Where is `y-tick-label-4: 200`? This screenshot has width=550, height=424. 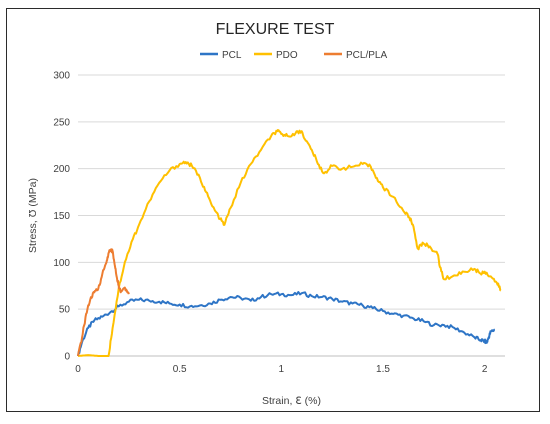
y-tick-label-4: 200 is located at coordinates (61, 169).